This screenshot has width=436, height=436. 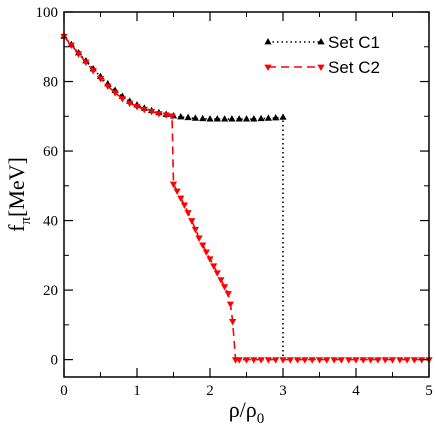 I want to click on legend-label: Set C1, so click(x=354, y=42).